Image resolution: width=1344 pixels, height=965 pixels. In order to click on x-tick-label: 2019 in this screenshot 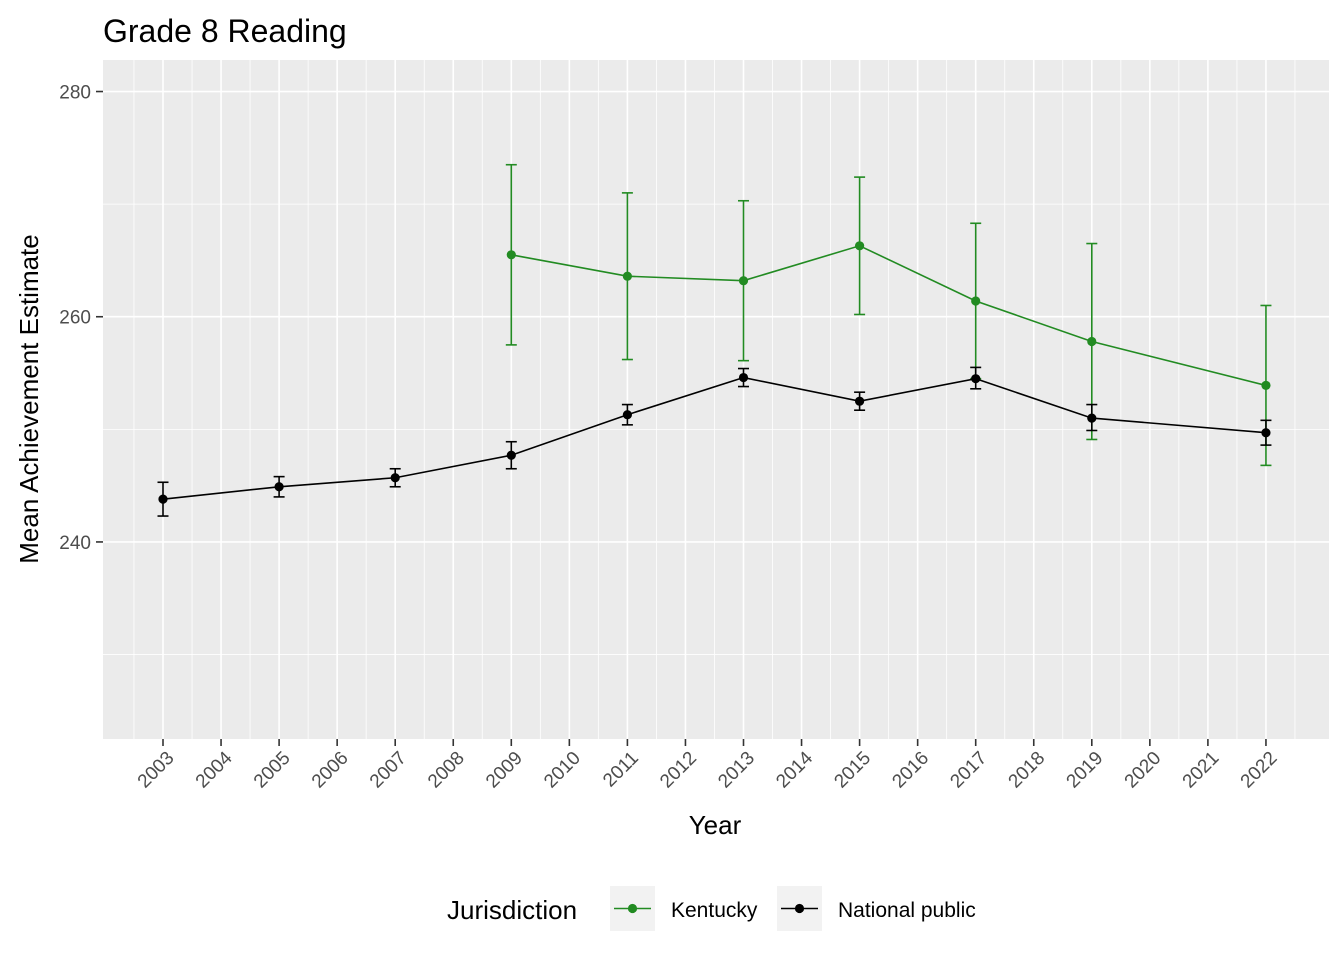, I will do `click(1085, 770)`.